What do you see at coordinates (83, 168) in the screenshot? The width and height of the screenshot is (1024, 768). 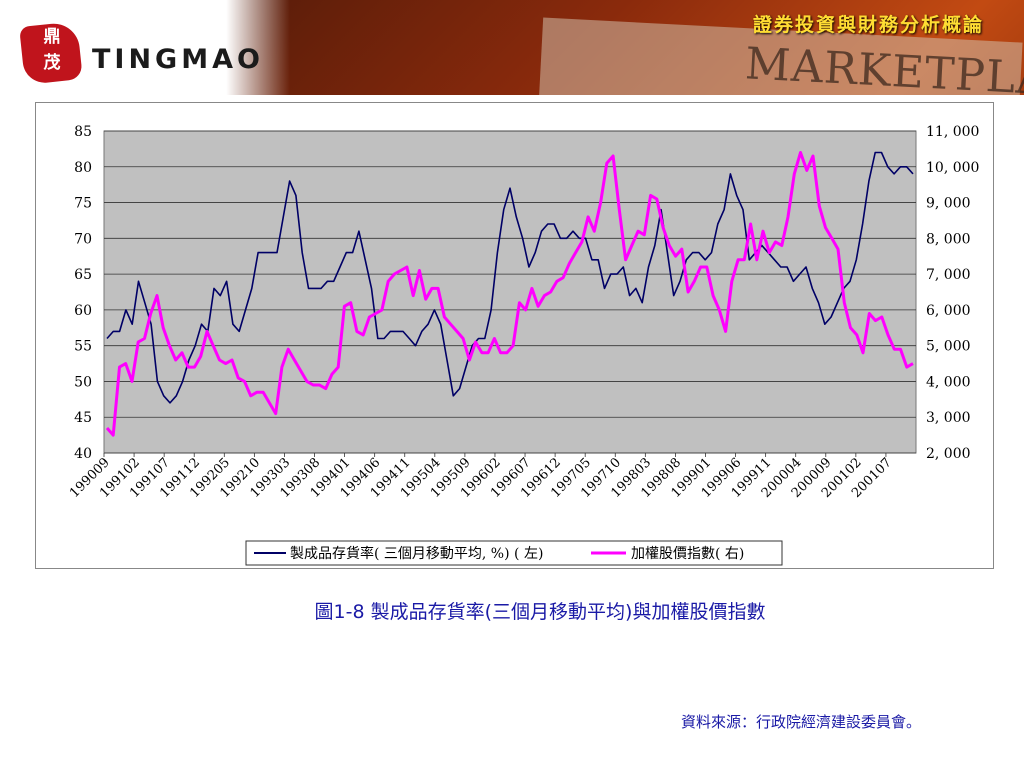 I see `left-tick-label: 80` at bounding box center [83, 168].